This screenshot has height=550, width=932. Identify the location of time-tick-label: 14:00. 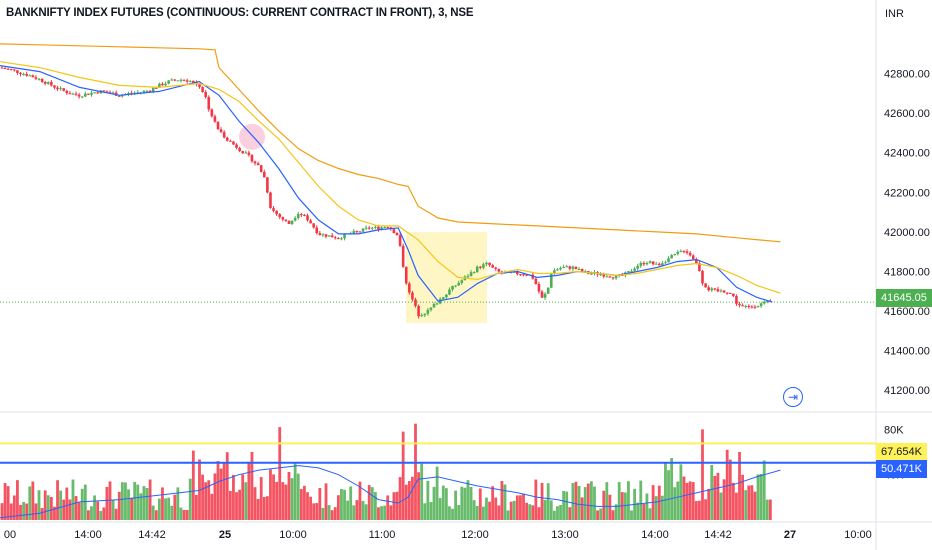
(88, 535).